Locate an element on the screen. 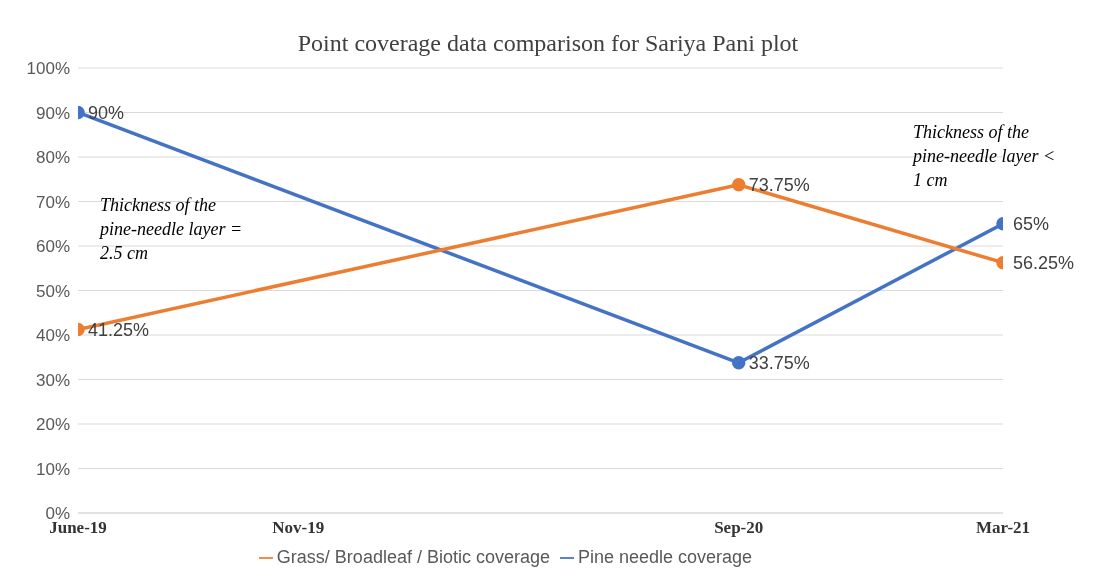  data-label: 73.75% is located at coordinates (779, 185).